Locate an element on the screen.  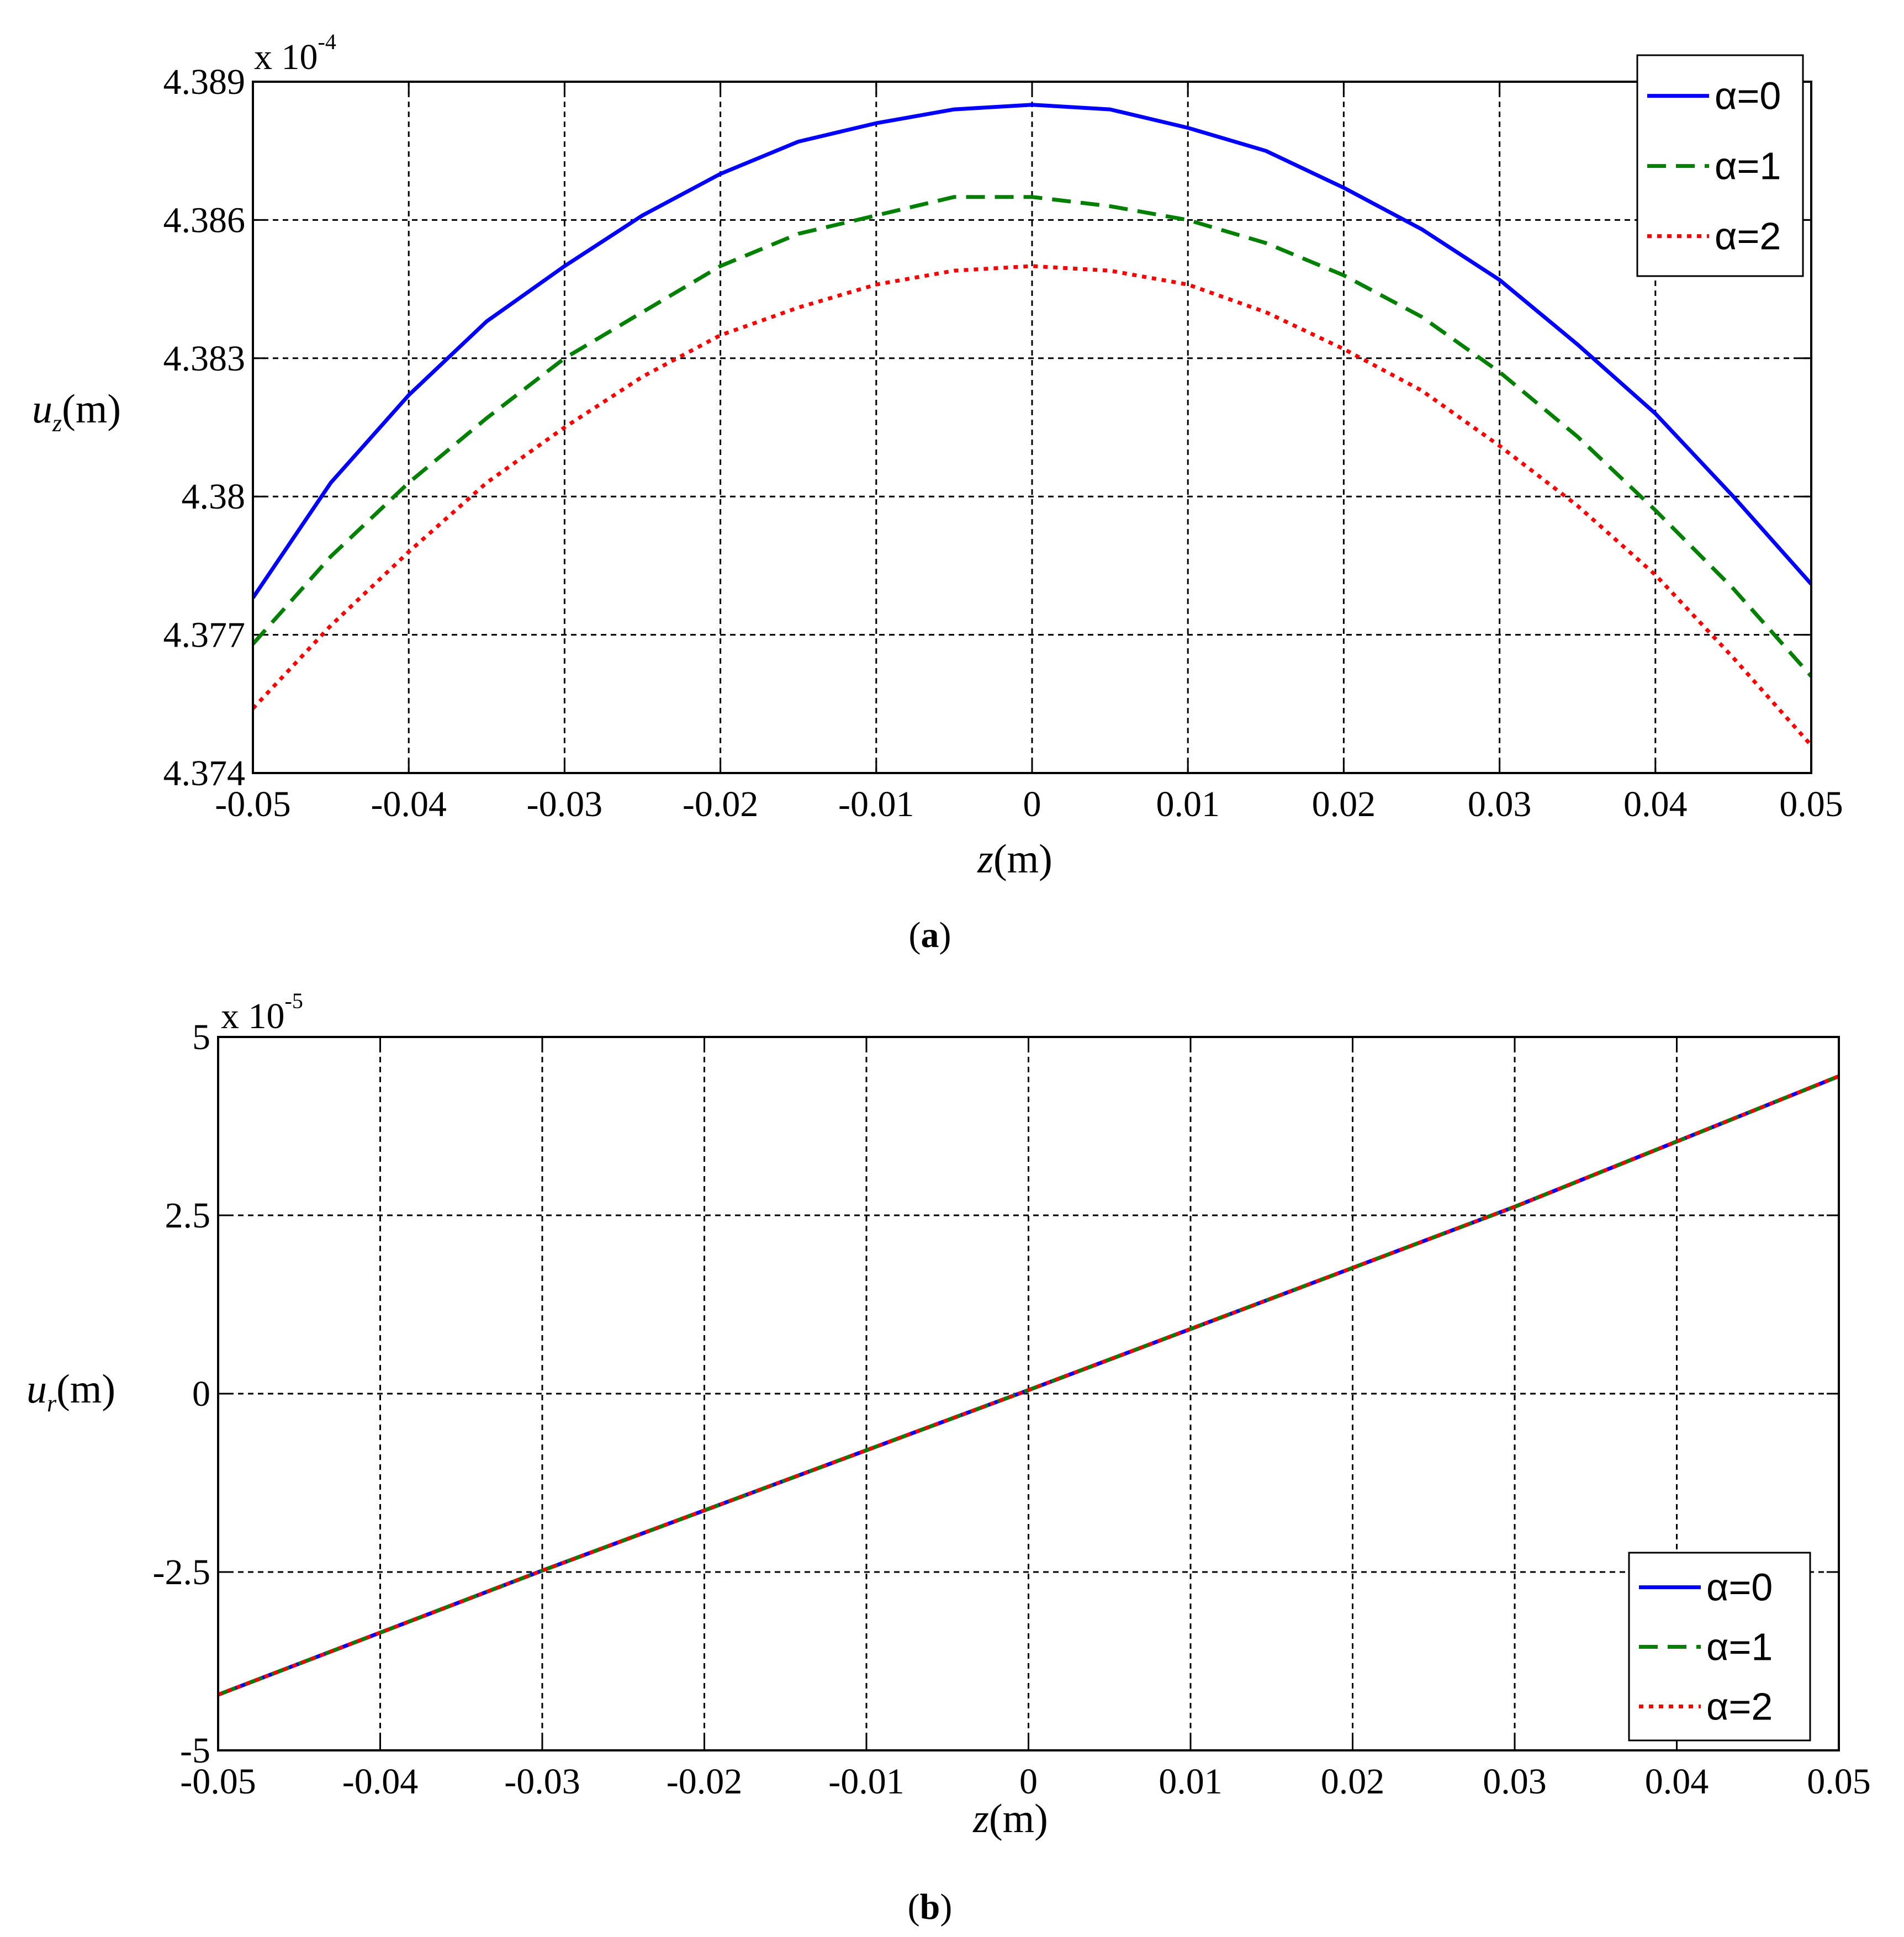
legend-box is located at coordinates (1719, 1647).